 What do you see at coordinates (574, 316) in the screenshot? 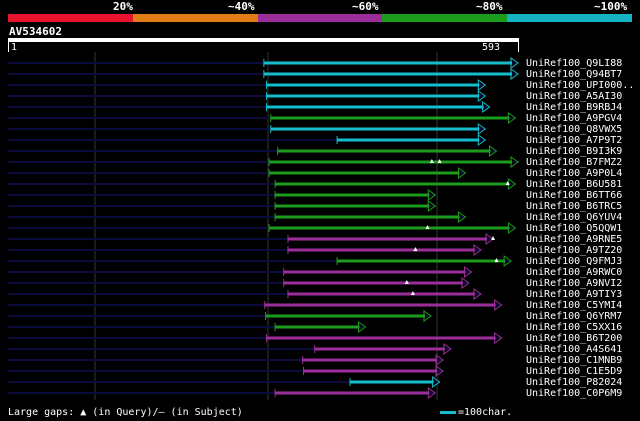
I see `hit-label: UniRef100_Q6YRM7` at bounding box center [574, 316].